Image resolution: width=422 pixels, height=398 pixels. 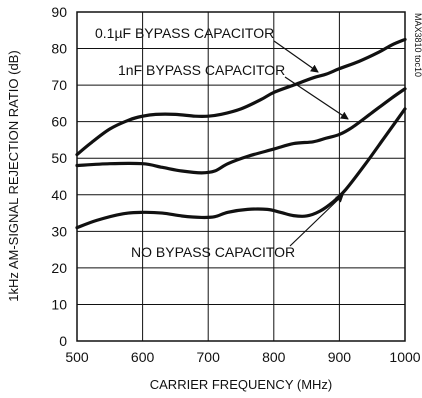 What do you see at coordinates (59, 195) in the screenshot?
I see `y-tick-label: 40` at bounding box center [59, 195].